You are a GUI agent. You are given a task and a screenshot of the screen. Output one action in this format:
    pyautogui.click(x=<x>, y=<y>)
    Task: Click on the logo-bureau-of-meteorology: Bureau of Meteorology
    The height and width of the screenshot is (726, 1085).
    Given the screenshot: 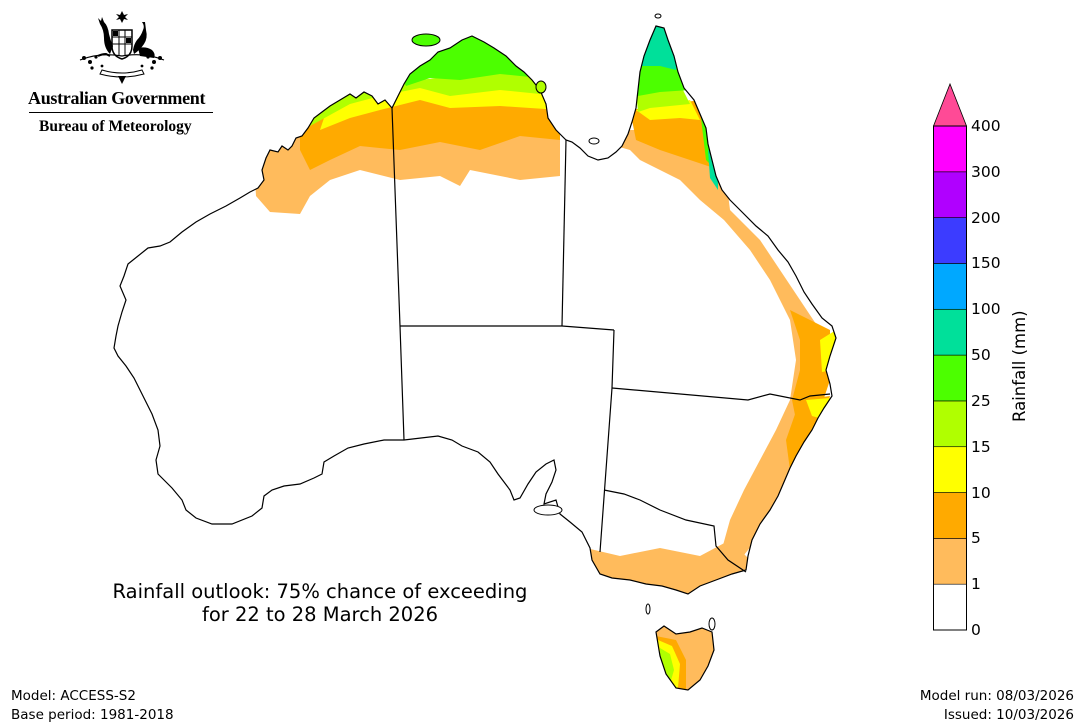 What is the action you would take?
    pyautogui.click(x=115, y=126)
    